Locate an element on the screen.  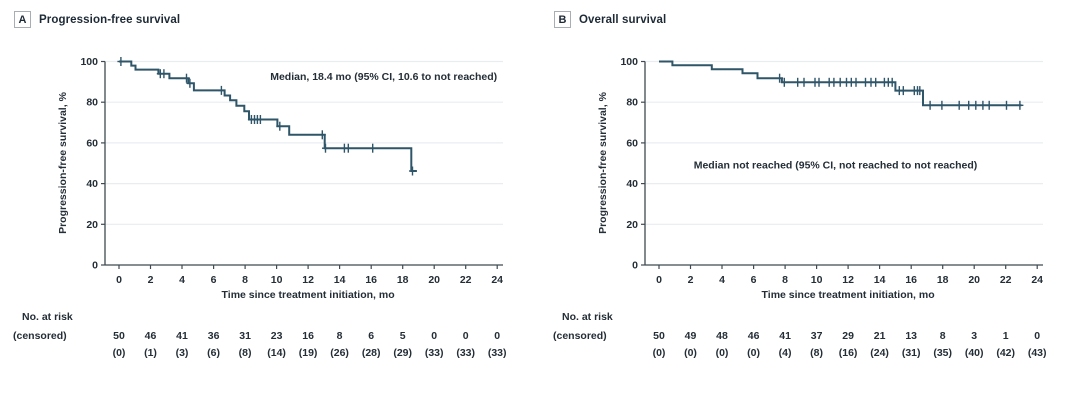
svg-text: (40) is located at coordinates (974, 353).